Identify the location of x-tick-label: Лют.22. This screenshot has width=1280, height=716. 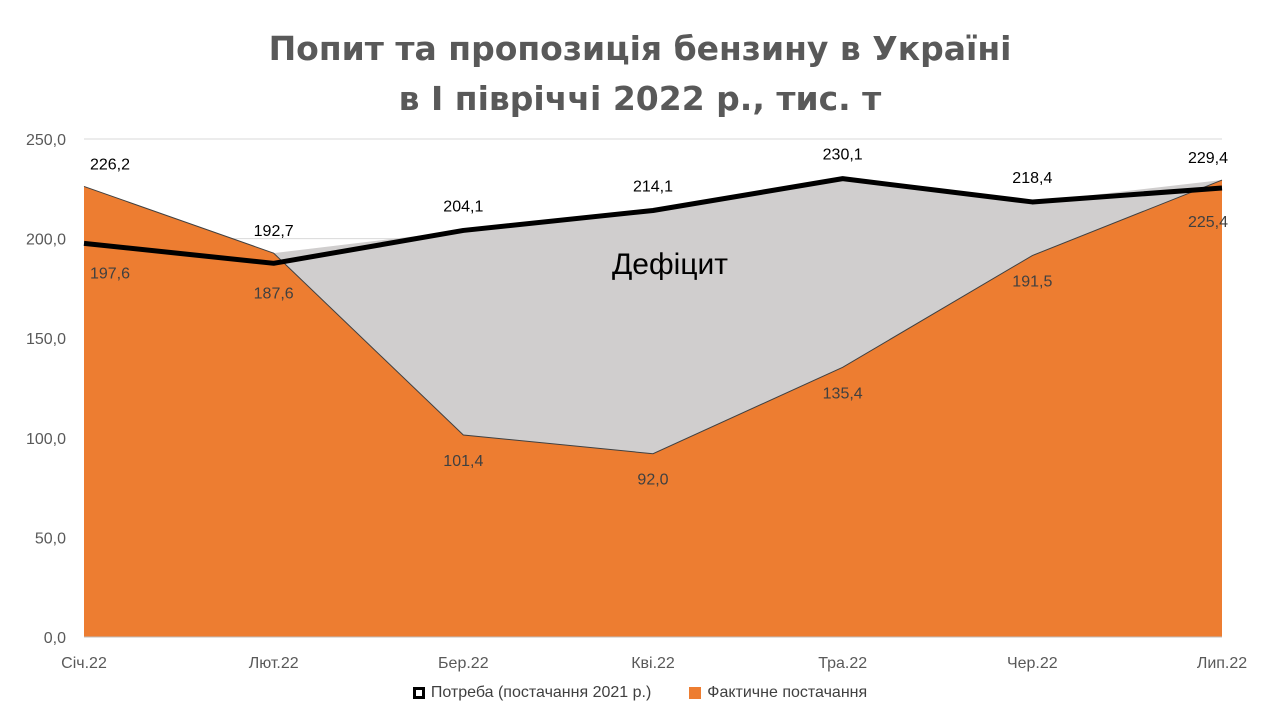
(274, 663).